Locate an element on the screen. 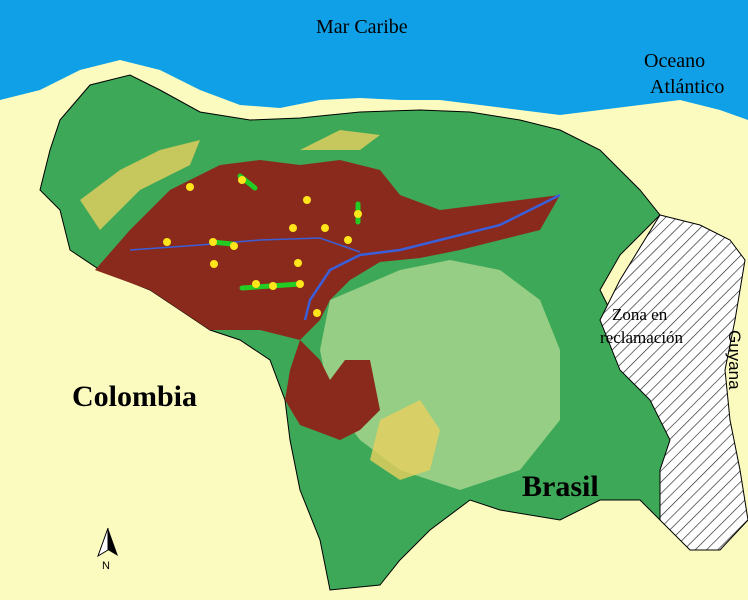 This screenshot has height=600, width=748. label-claim-zone: Zona en is located at coordinates (640, 314).